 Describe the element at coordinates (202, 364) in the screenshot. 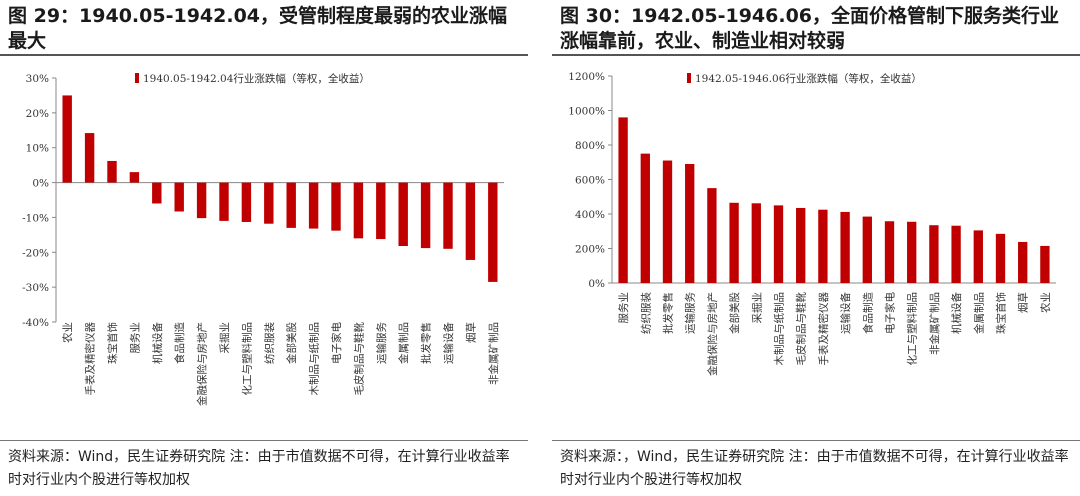

I see `x-tick-label: 金融保险与房地产` at that location.